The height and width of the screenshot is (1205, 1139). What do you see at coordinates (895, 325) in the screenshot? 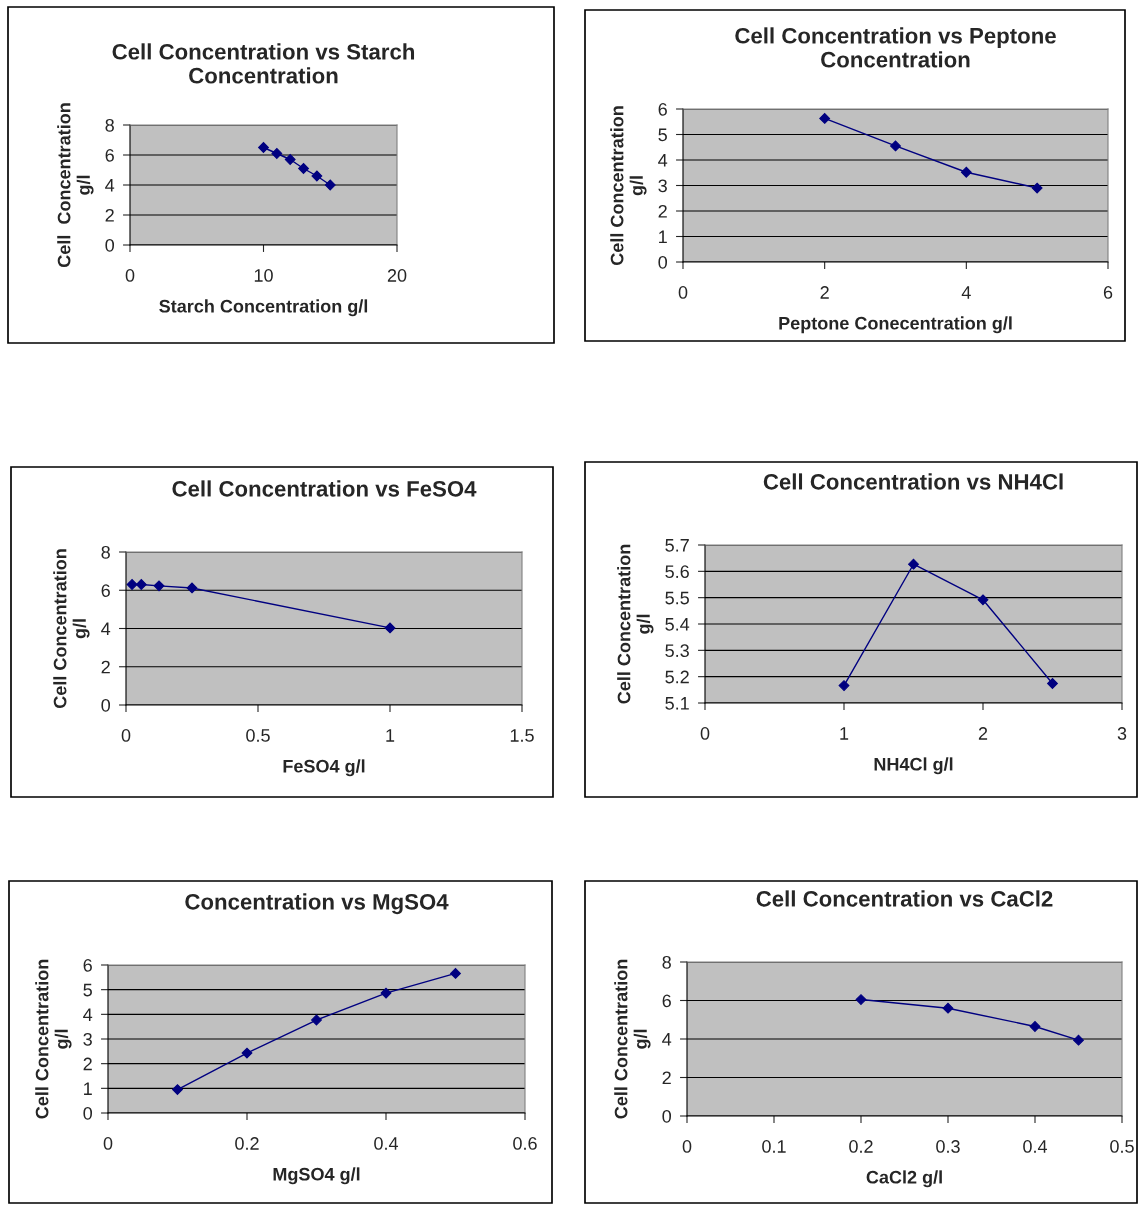
I see `x-axis-title: Peptone Conecentration g/l` at bounding box center [895, 325].